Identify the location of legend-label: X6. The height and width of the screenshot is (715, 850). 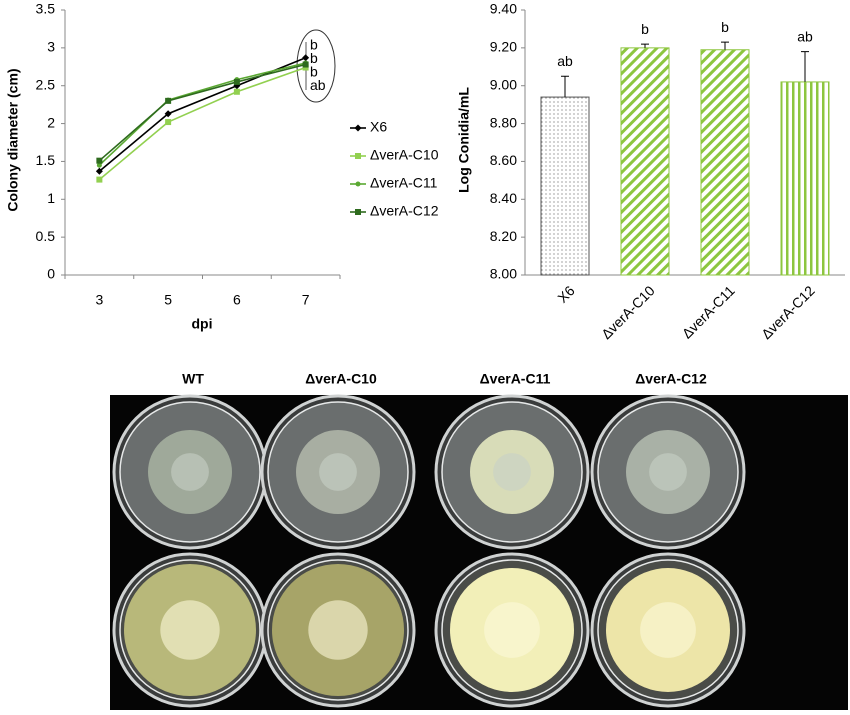
(378, 127).